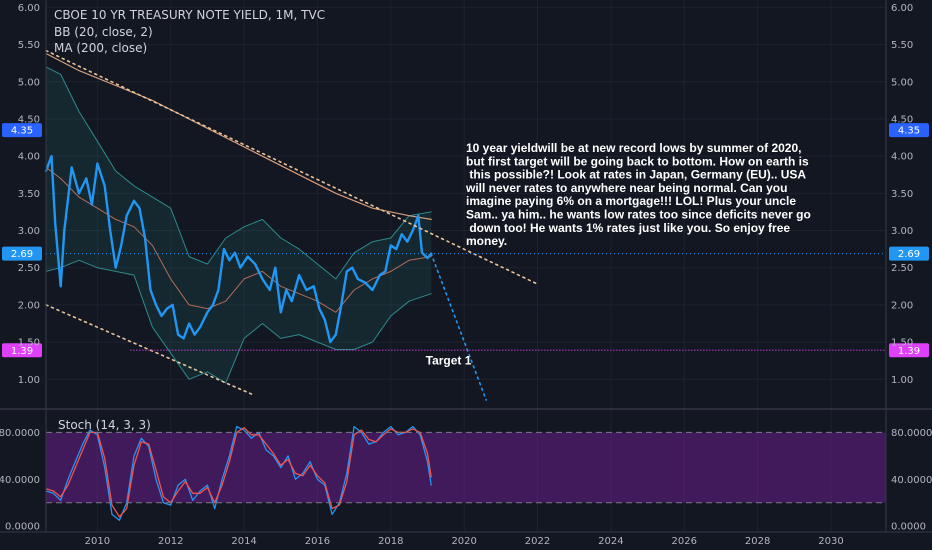  Describe the element at coordinates (20, 433) in the screenshot. I see `stoch-tick-label-left: 80.0000` at that location.